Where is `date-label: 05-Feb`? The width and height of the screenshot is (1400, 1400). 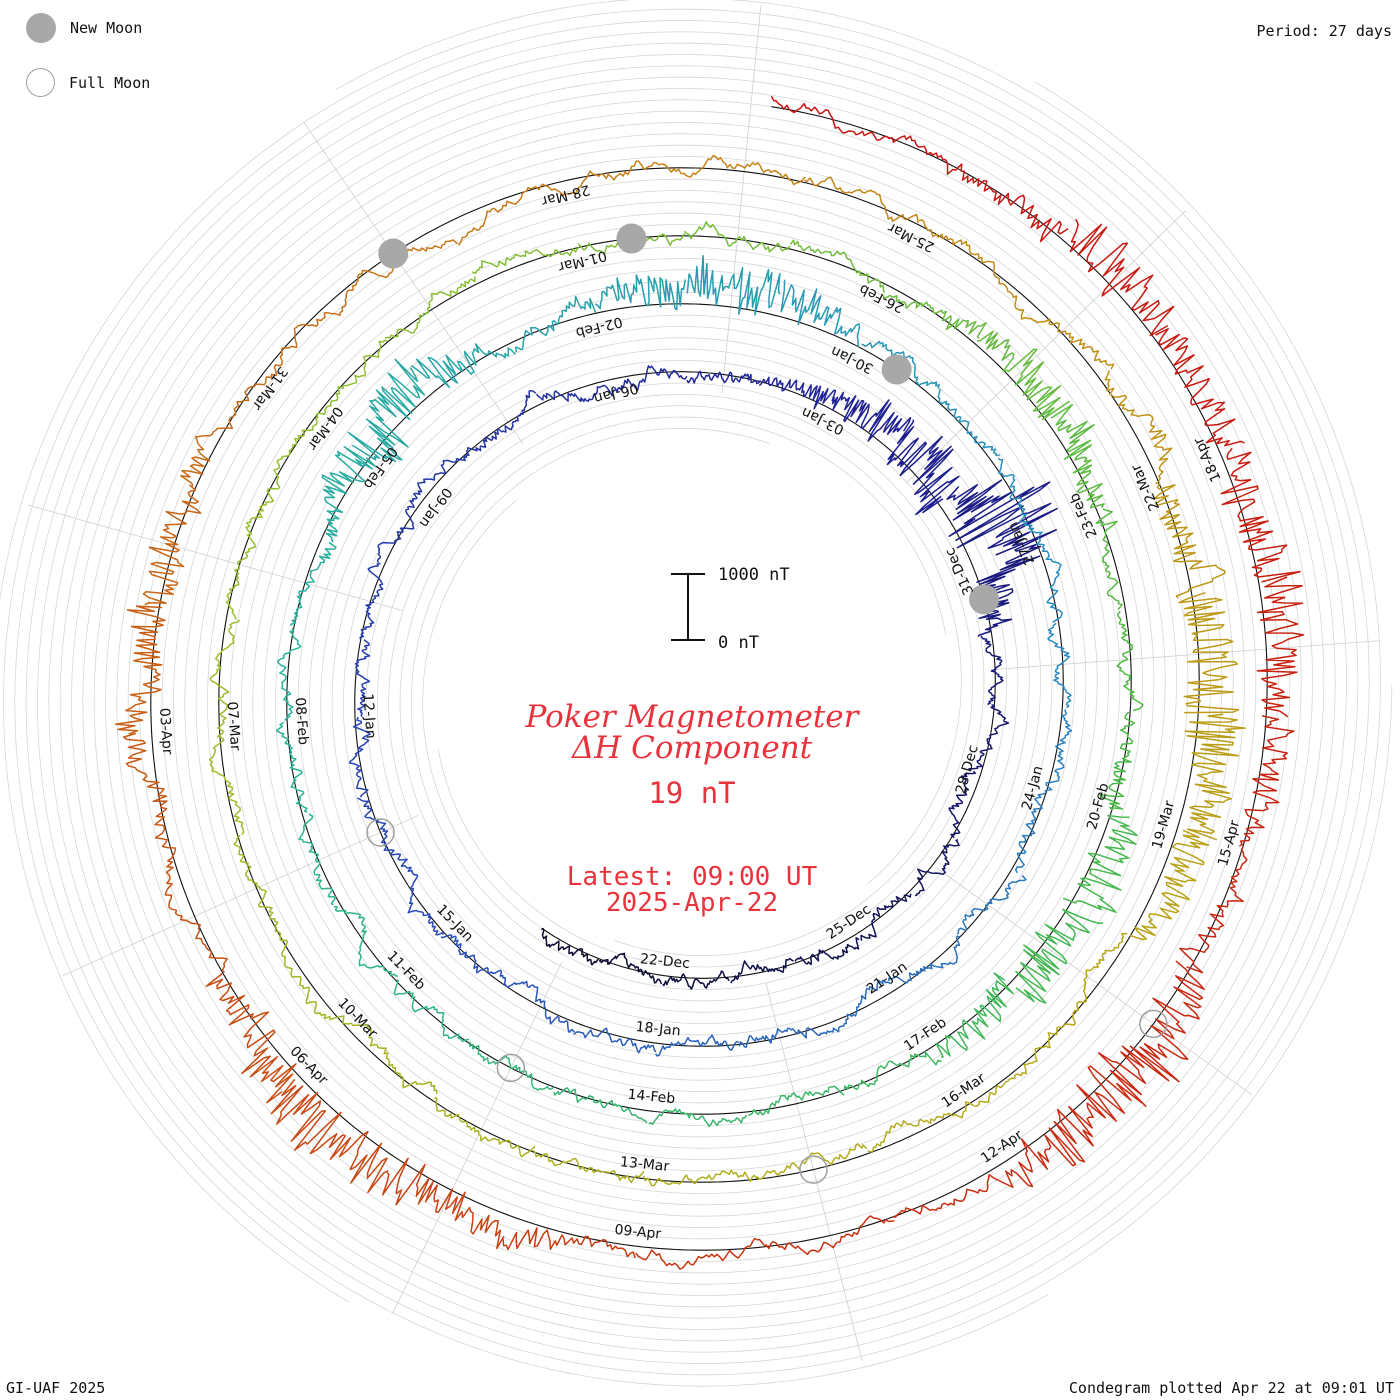
date-label: 05-Feb is located at coordinates (380, 468).